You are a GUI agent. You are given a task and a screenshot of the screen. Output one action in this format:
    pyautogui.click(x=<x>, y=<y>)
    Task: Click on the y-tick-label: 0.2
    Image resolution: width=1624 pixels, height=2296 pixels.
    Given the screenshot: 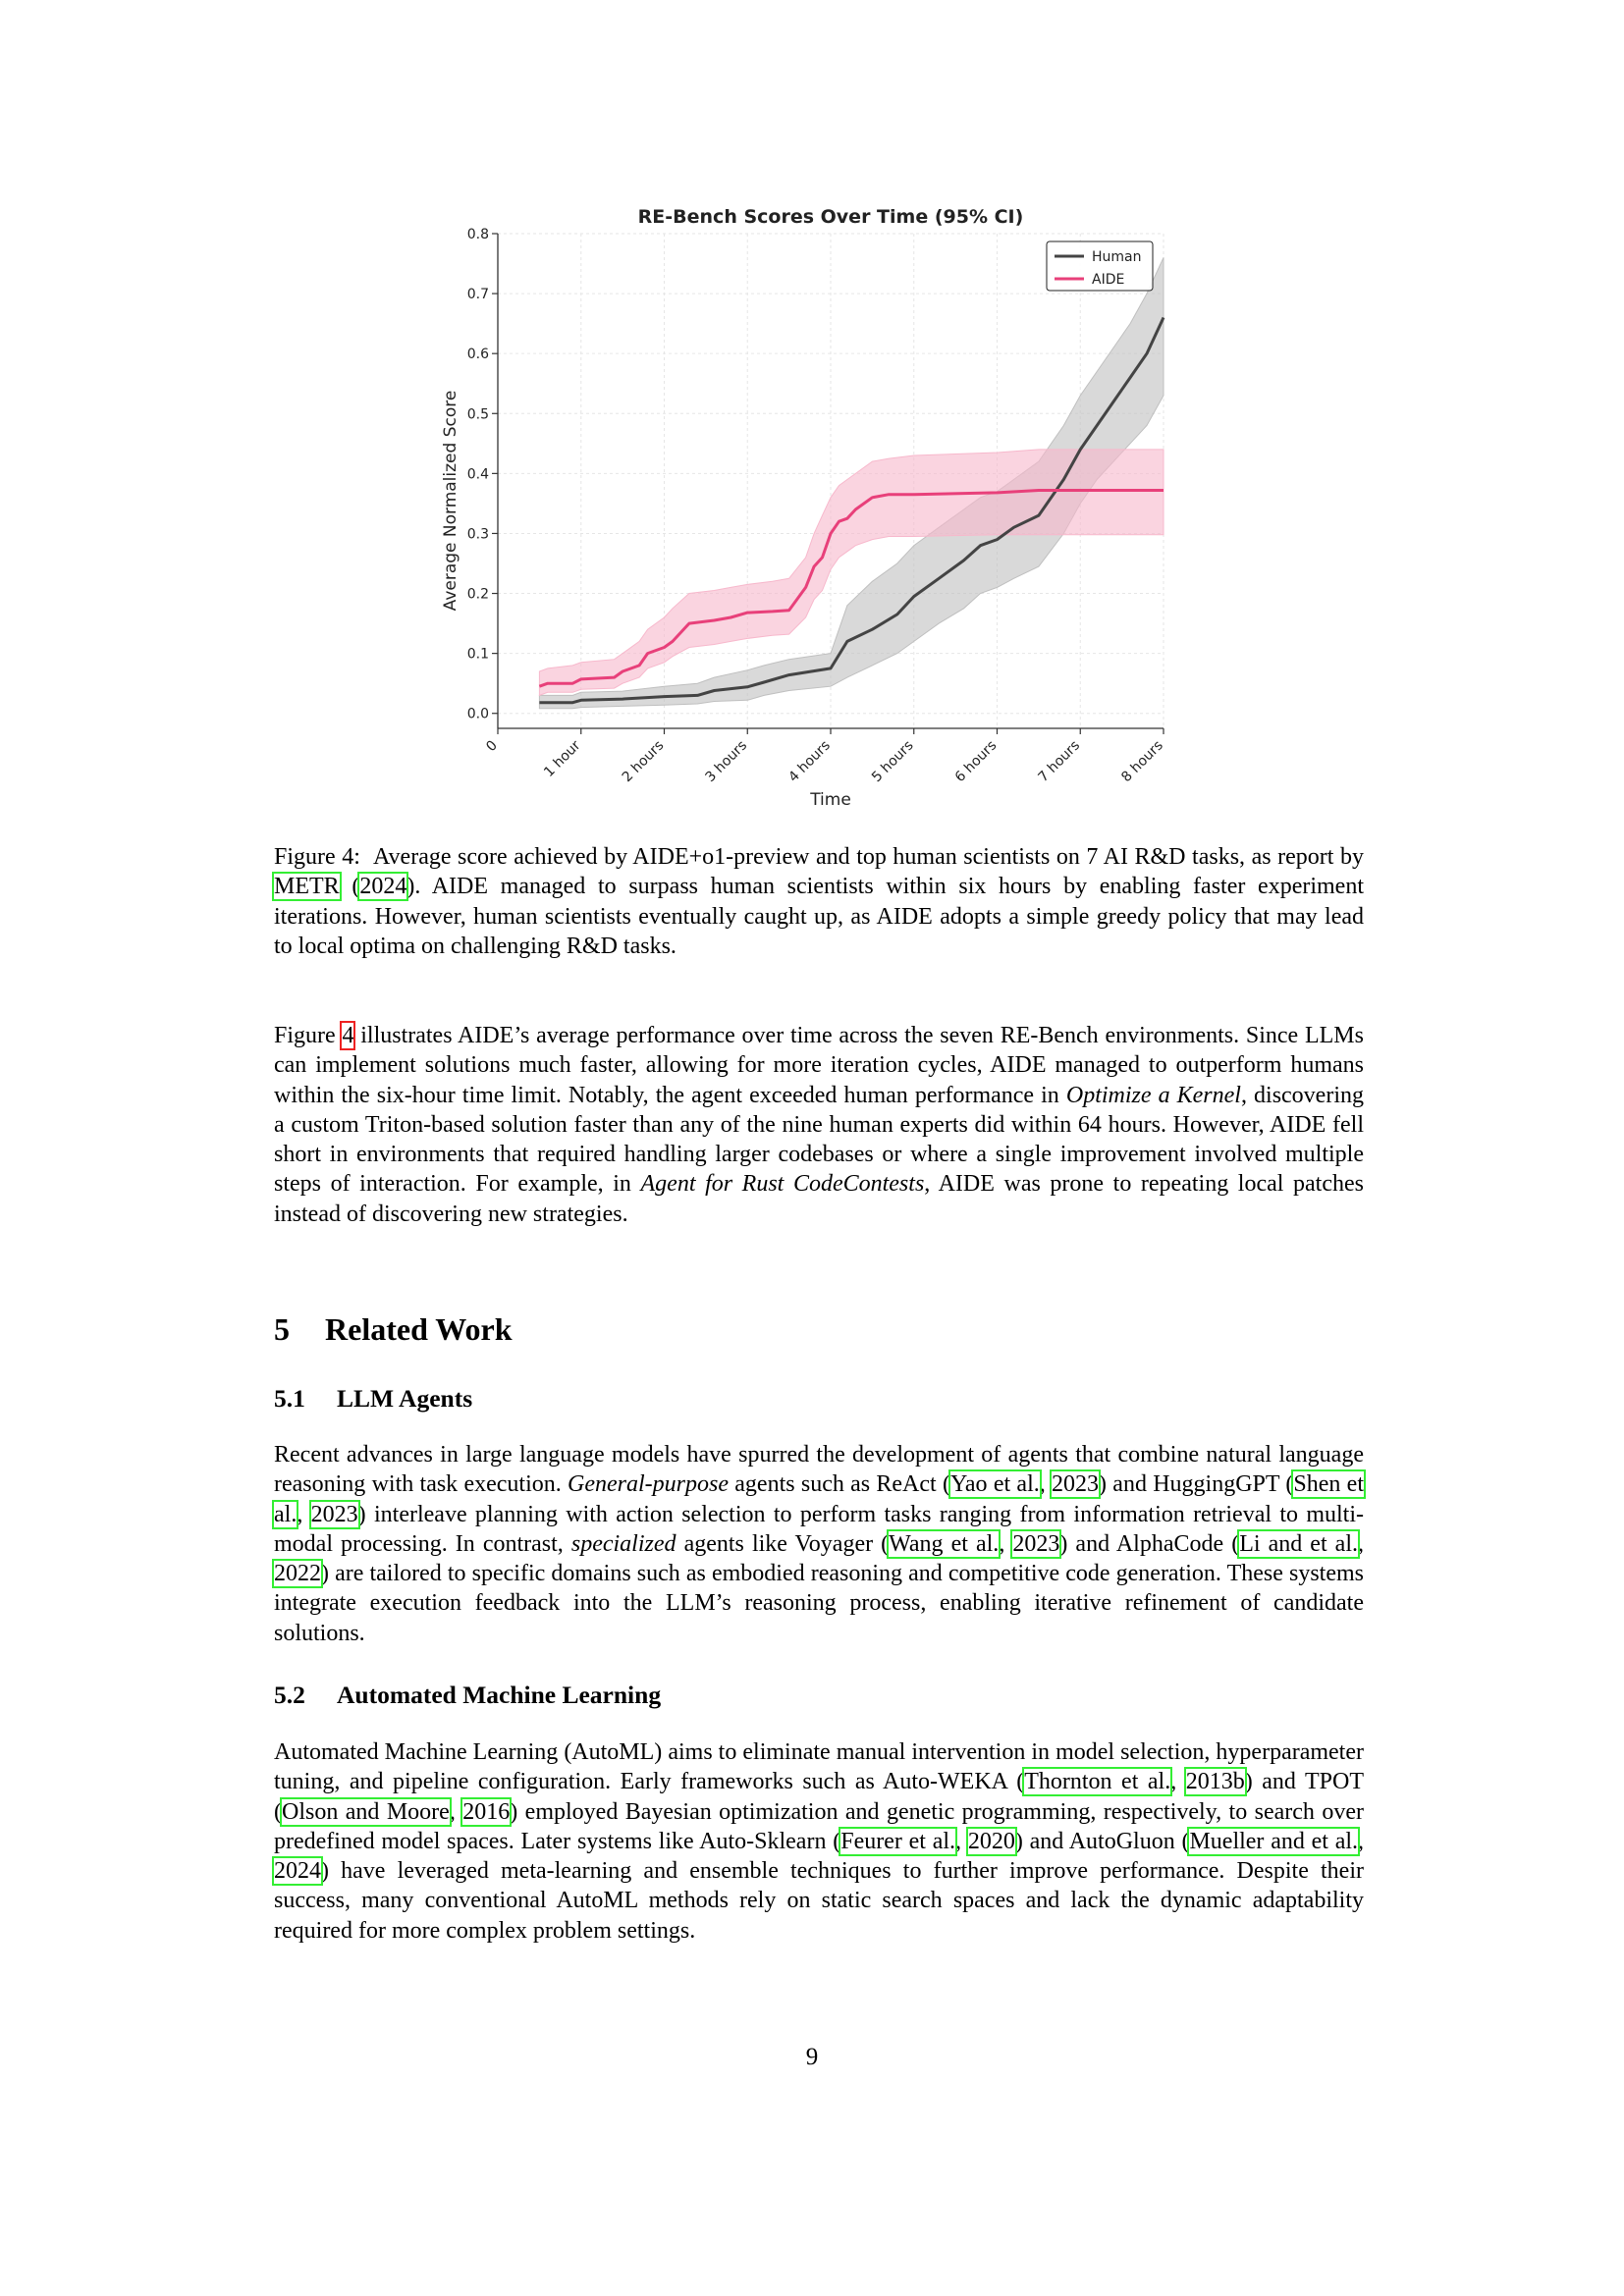 What is the action you would take?
    pyautogui.click(x=478, y=595)
    